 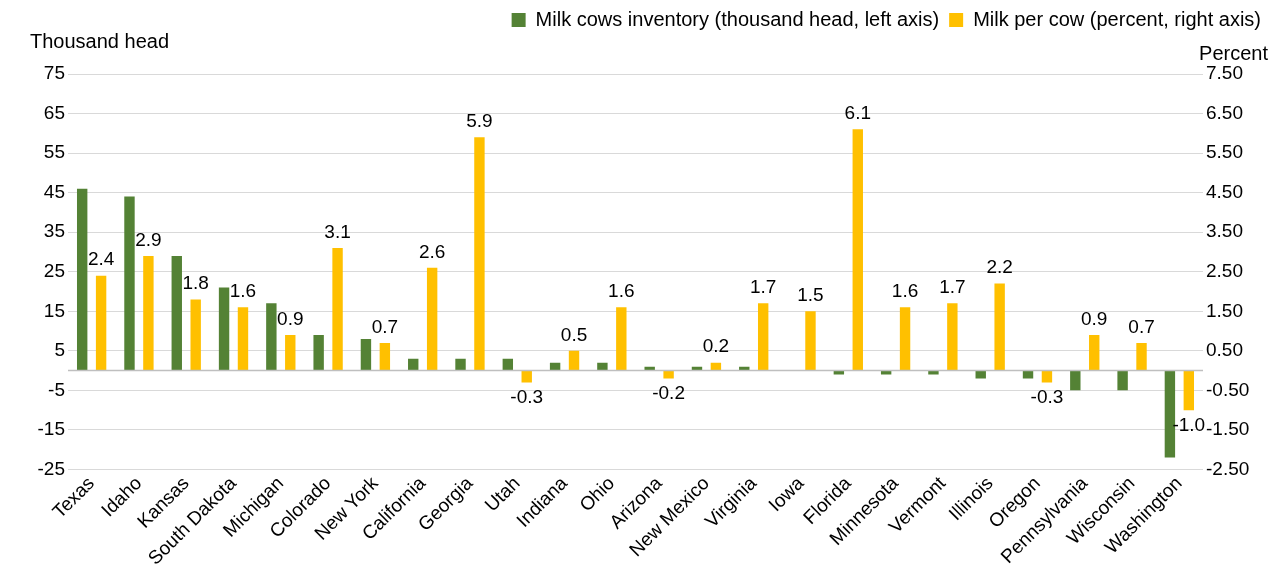 What do you see at coordinates (100, 40) in the screenshot?
I see `y-axis-title: Thousand head` at bounding box center [100, 40].